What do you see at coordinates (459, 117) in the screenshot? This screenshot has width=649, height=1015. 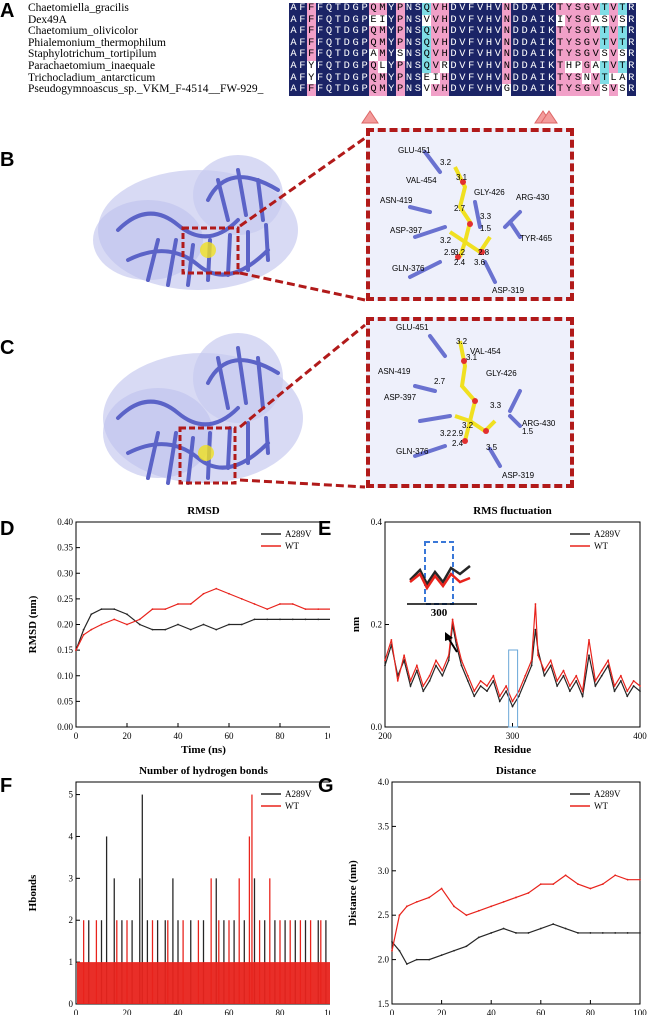 I see `conservation-markers` at bounding box center [459, 117].